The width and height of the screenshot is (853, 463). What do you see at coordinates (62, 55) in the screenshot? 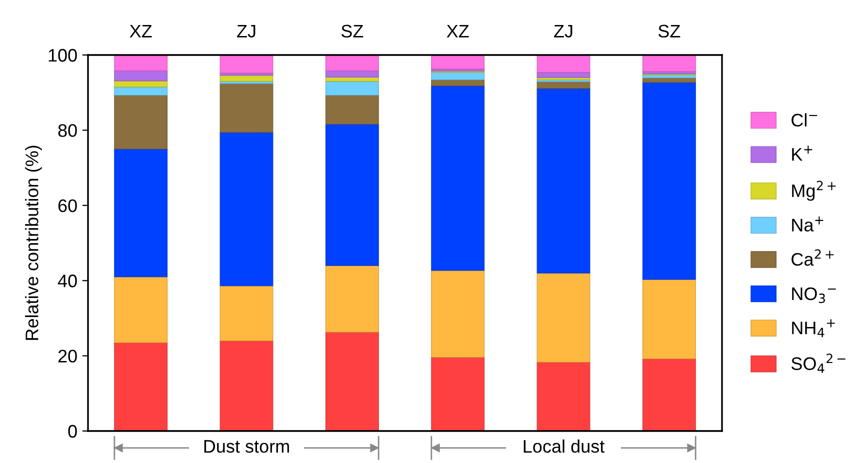
I see `y-tick-label: 100` at bounding box center [62, 55].